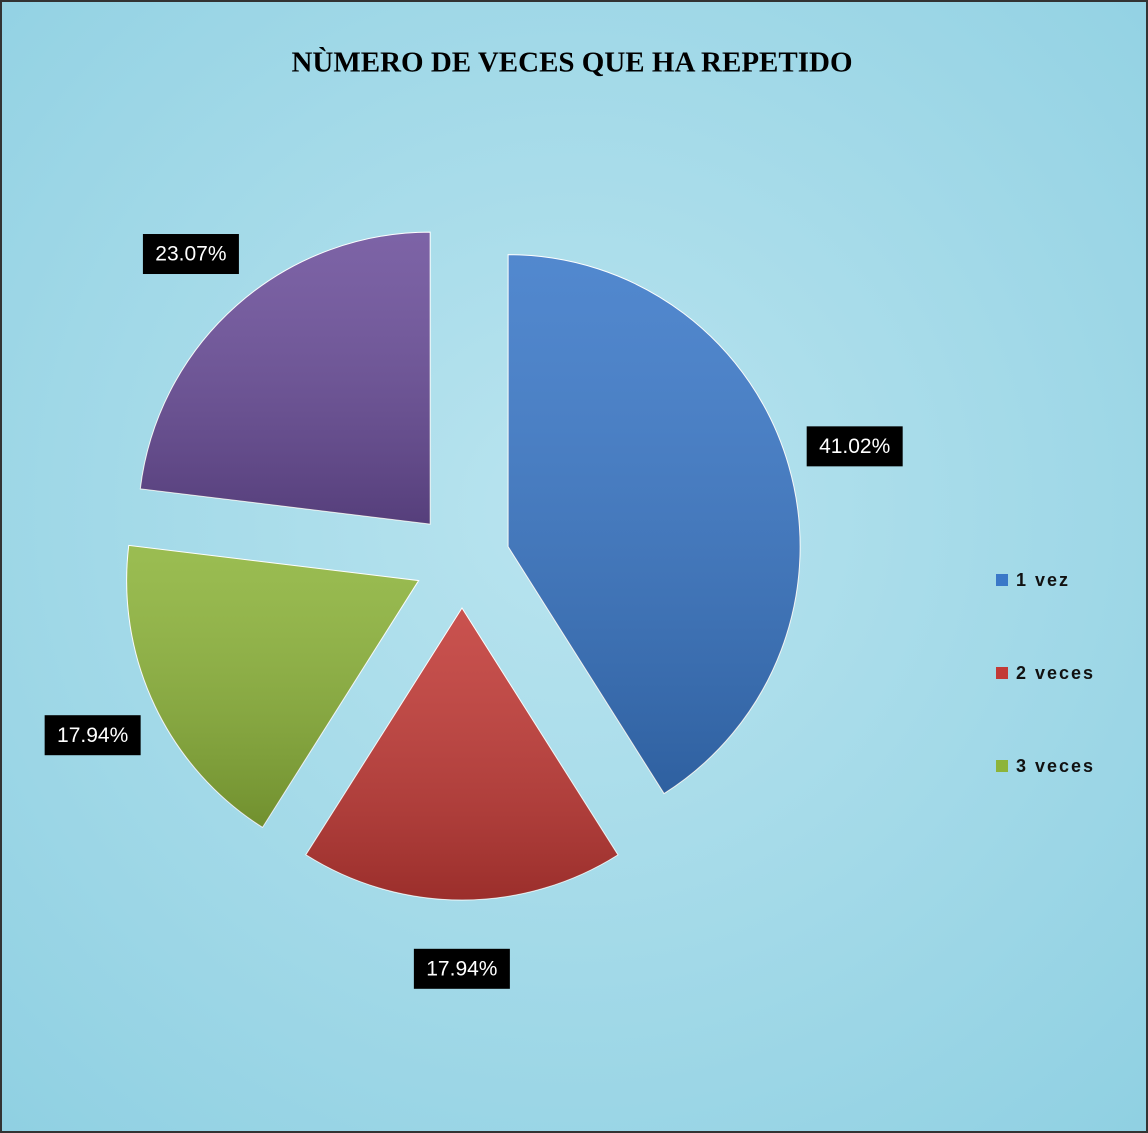 This screenshot has width=1148, height=1133. I want to click on data-label: 41.02%, so click(854, 446).